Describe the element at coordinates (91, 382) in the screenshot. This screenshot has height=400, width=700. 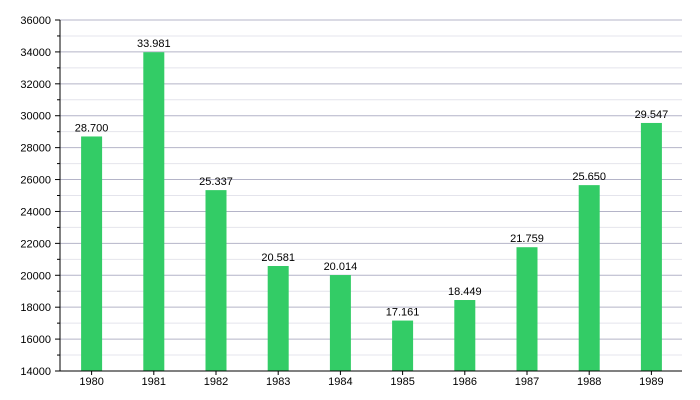
I see `x-tick-label-1980: 1980` at that location.